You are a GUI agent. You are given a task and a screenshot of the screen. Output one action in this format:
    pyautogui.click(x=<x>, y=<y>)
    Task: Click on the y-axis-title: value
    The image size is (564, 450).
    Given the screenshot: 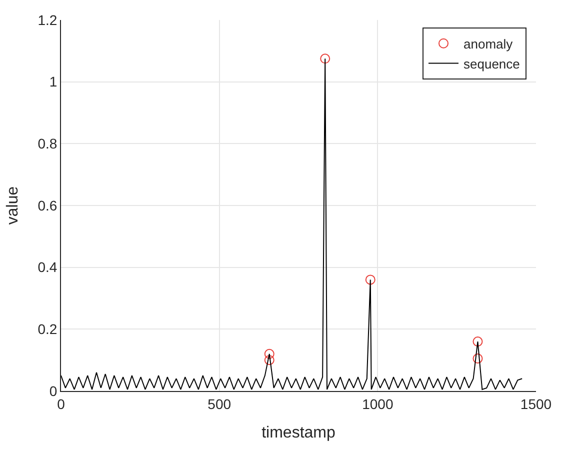 What is the action you would take?
    pyautogui.click(x=13, y=205)
    